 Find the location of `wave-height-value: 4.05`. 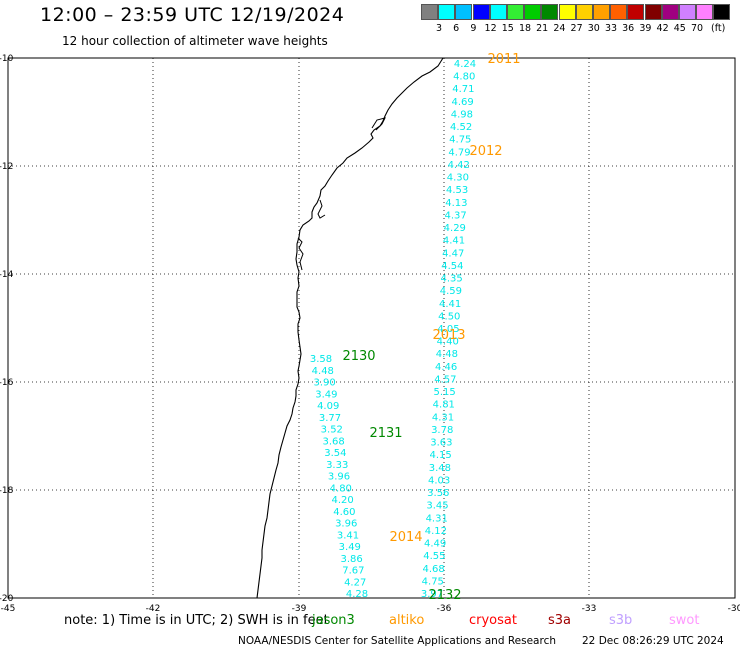

wave-height-value: 4.05 is located at coordinates (448, 329).